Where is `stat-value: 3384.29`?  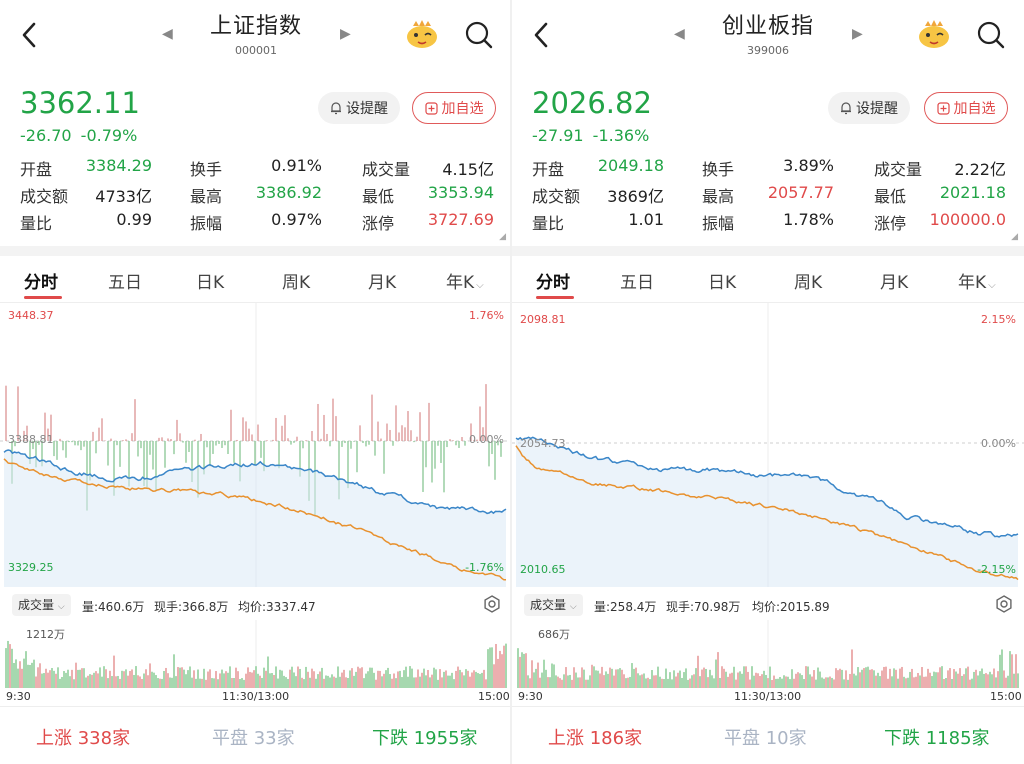
stat-value: 3384.29 is located at coordinates (118, 165).